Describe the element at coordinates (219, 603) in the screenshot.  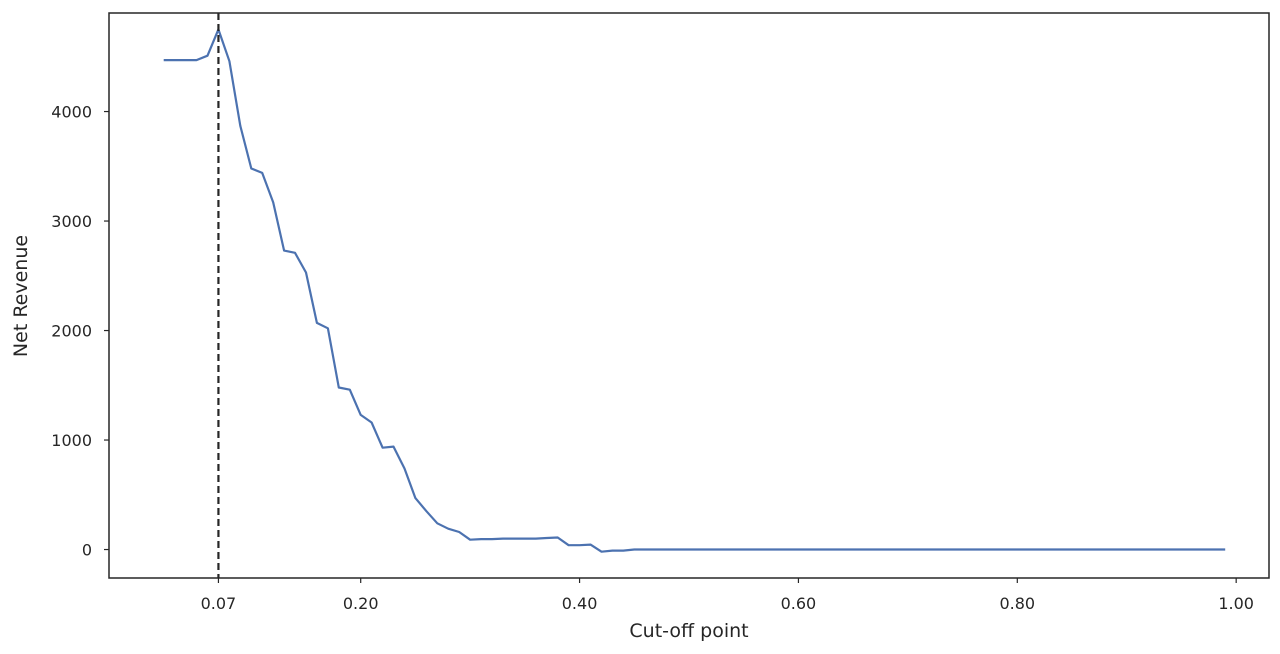
I see `x-tick-label: 0.07` at that location.